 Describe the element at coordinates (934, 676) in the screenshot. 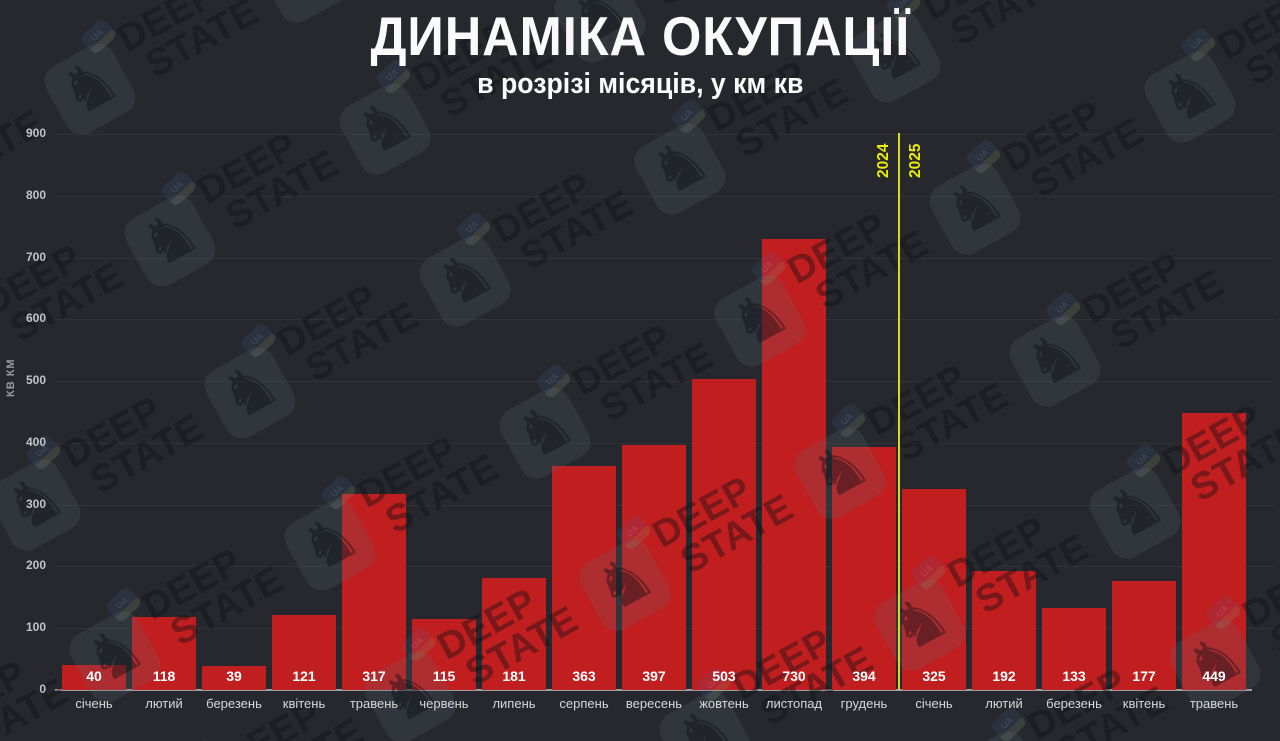

I see `bar-value-label: 325` at that location.